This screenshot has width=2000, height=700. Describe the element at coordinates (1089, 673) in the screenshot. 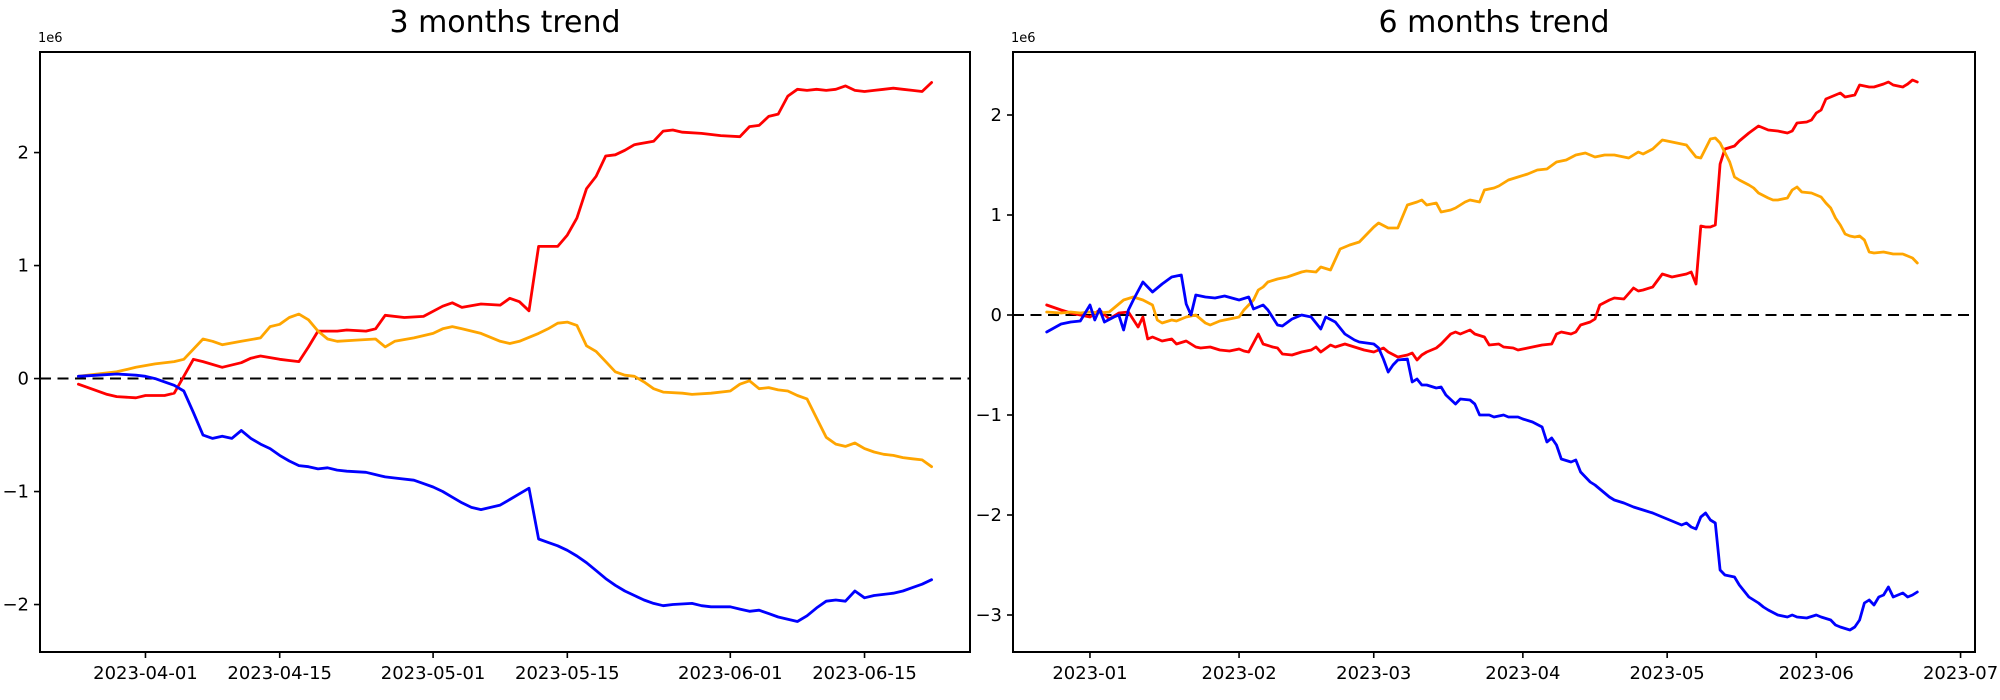

I see `x-tick-label: 2023-01` at that location.